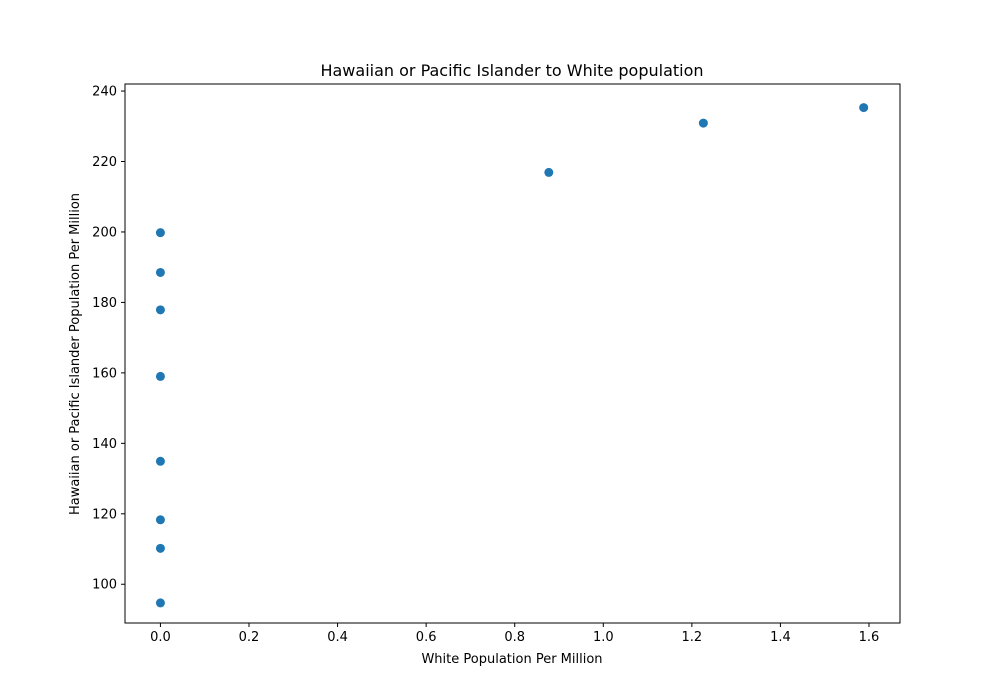 Image resolution: width=1000 pixels, height=700 pixels. I want to click on x-axis: 0.0 0.2 0.4 0.6 0.8 1.0 1.2 1.4 1.6, so click(514, 634).